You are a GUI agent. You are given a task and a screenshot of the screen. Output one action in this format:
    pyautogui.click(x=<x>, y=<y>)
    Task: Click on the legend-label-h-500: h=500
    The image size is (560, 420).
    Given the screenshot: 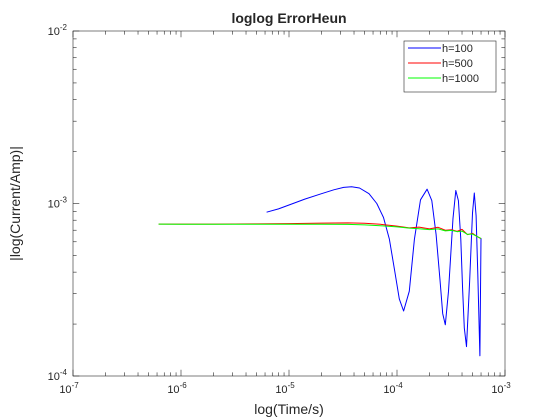 What is the action you would take?
    pyautogui.click(x=457, y=64)
    